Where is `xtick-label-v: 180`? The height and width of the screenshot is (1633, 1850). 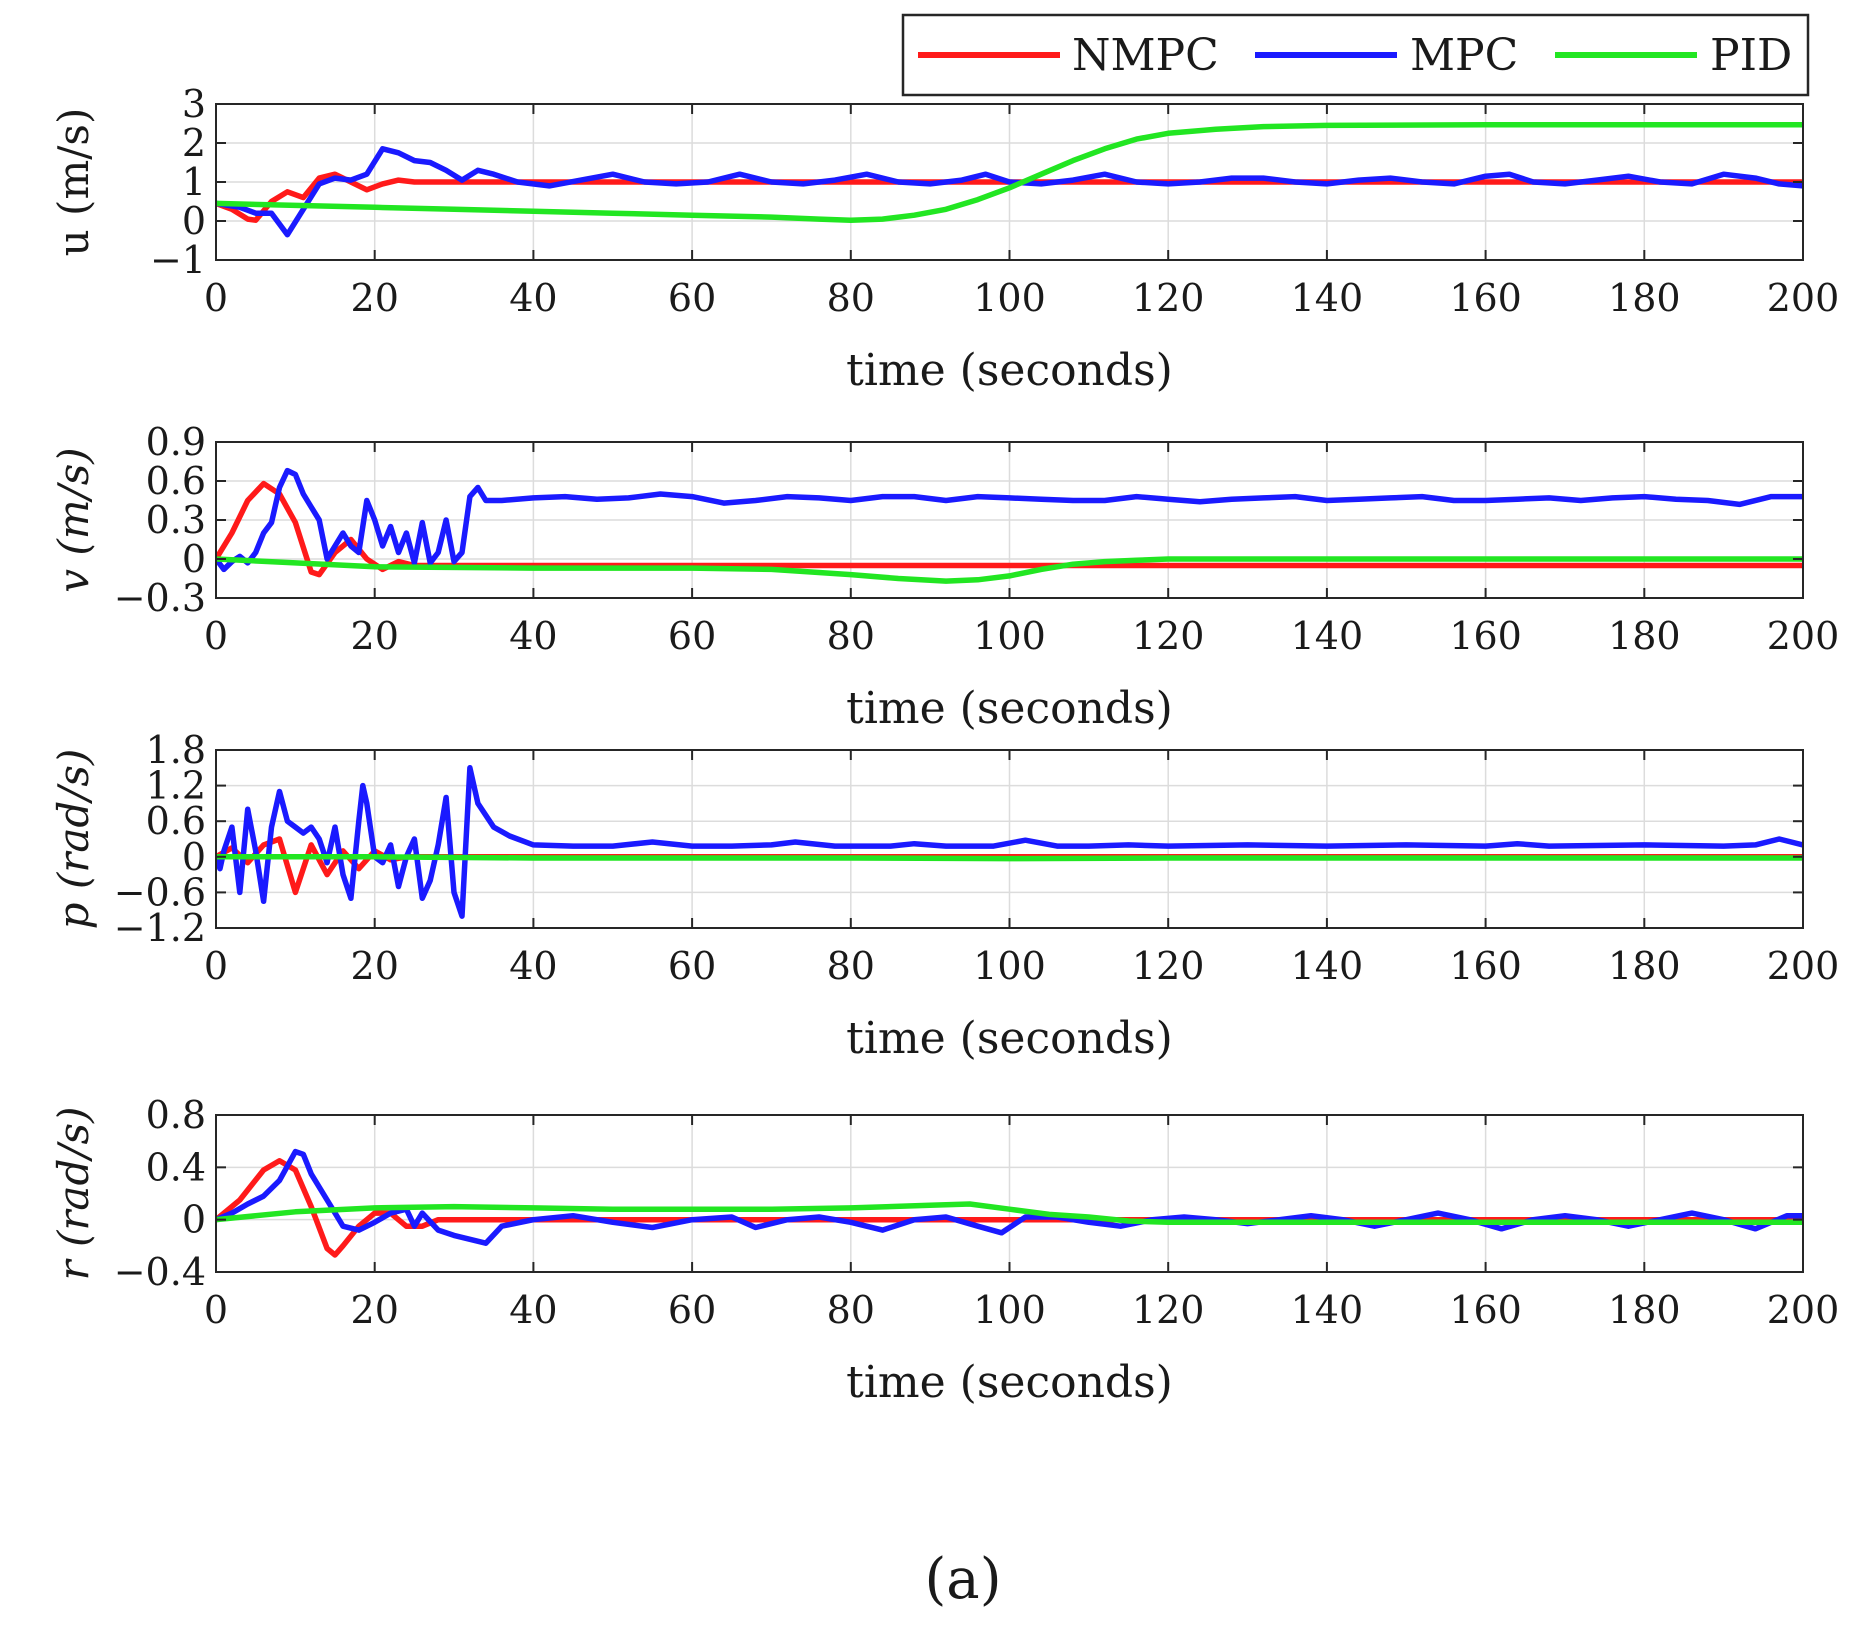 xtick-label-v: 180 is located at coordinates (1644, 636).